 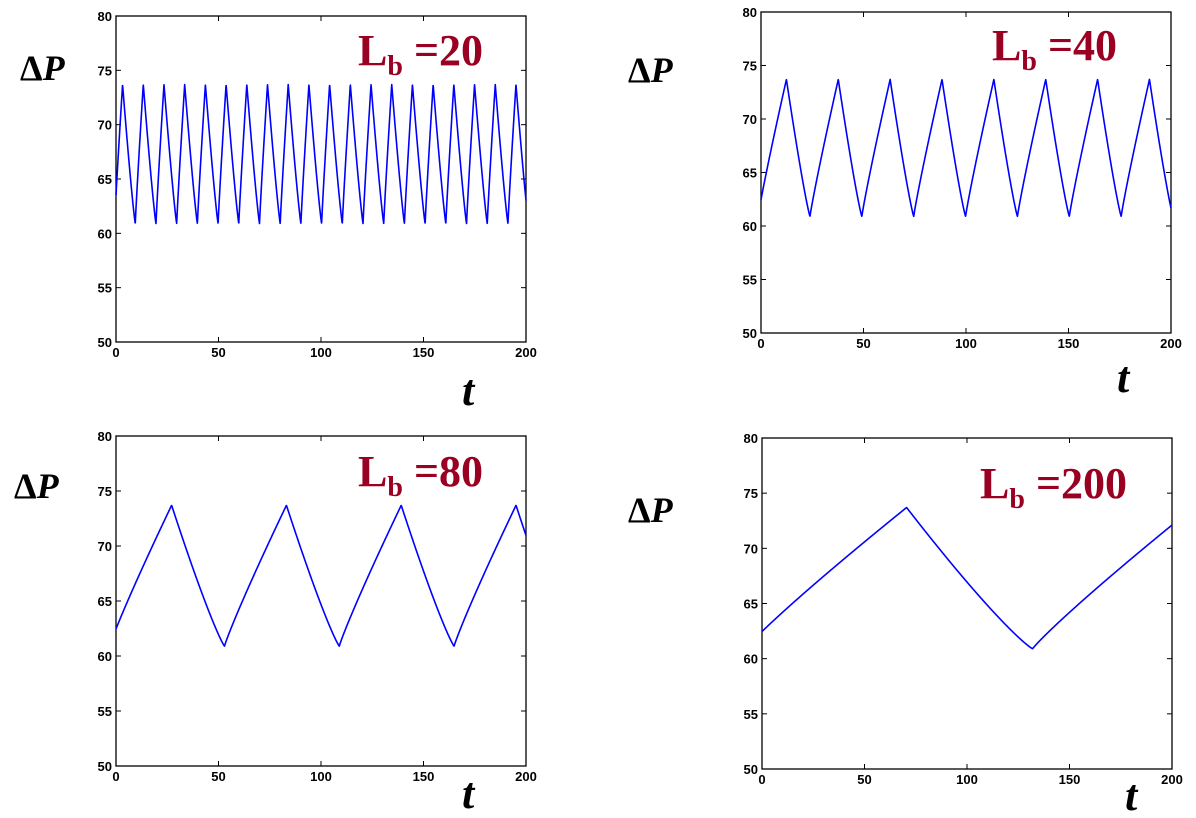 What do you see at coordinates (443, 50) in the screenshot?
I see `annotation-value: =20` at bounding box center [443, 50].